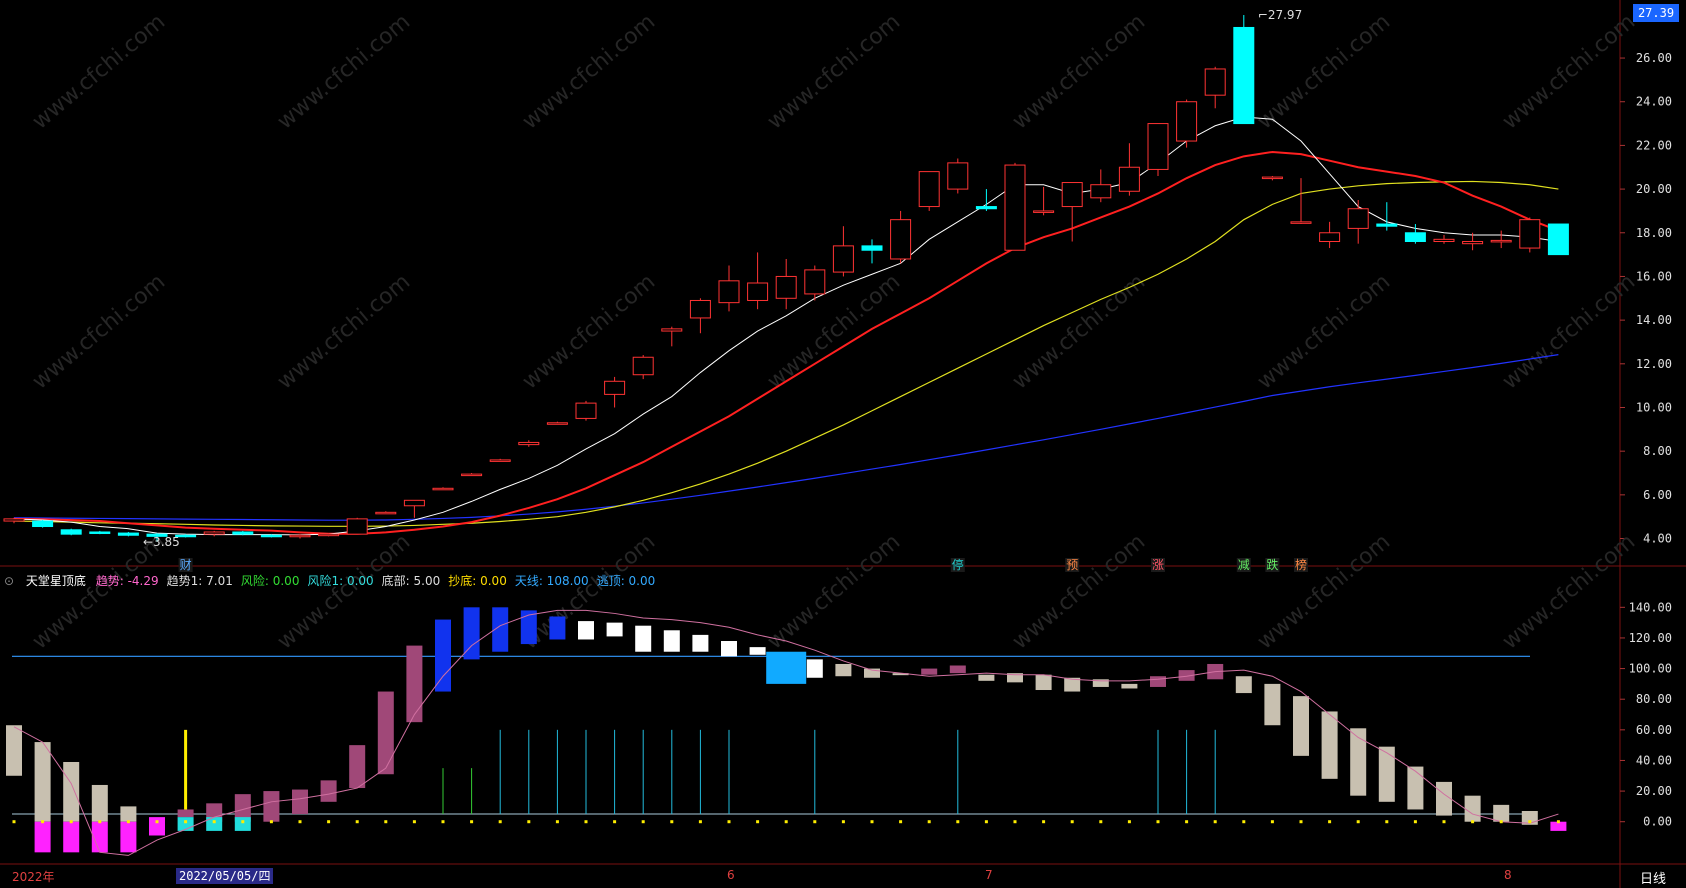 This screenshot has height=888, width=1686. What do you see at coordinates (242, 824) in the screenshot?
I see `cyan-low-box` at bounding box center [242, 824].